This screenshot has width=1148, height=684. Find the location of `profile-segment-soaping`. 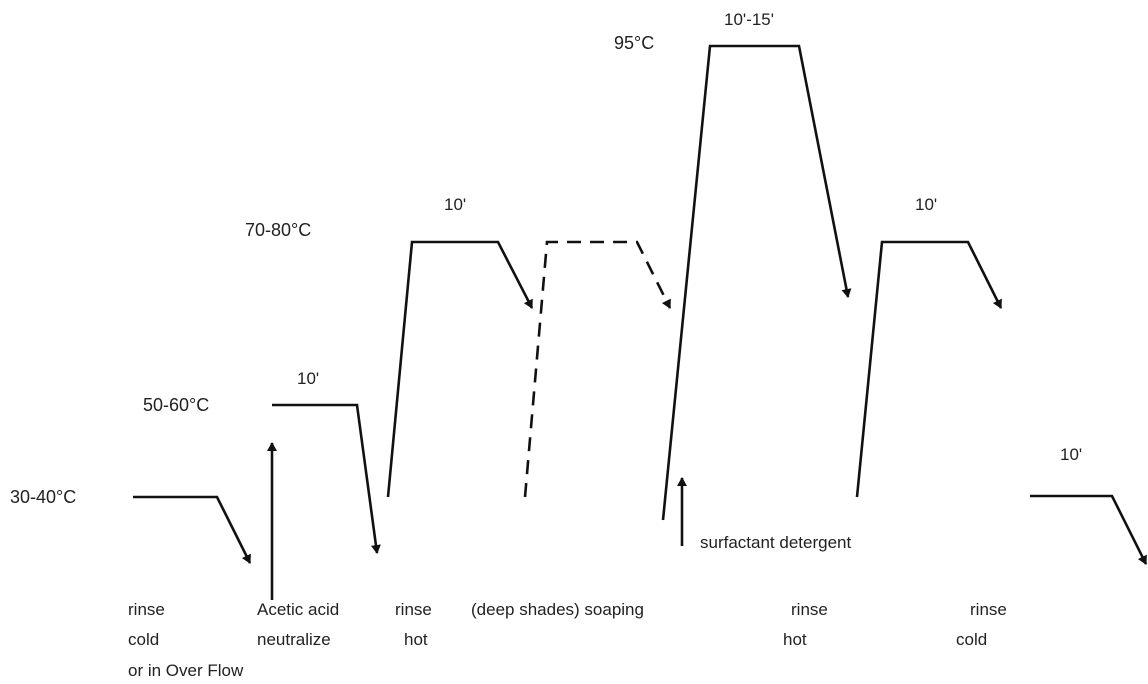

profile-segment-soaping is located at coordinates (756, 282).